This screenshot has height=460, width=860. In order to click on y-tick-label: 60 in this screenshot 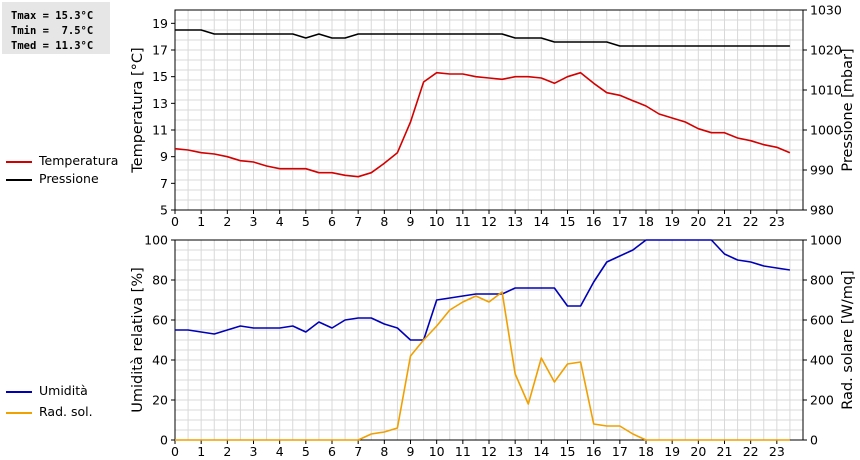, I will do `click(160, 320)`.